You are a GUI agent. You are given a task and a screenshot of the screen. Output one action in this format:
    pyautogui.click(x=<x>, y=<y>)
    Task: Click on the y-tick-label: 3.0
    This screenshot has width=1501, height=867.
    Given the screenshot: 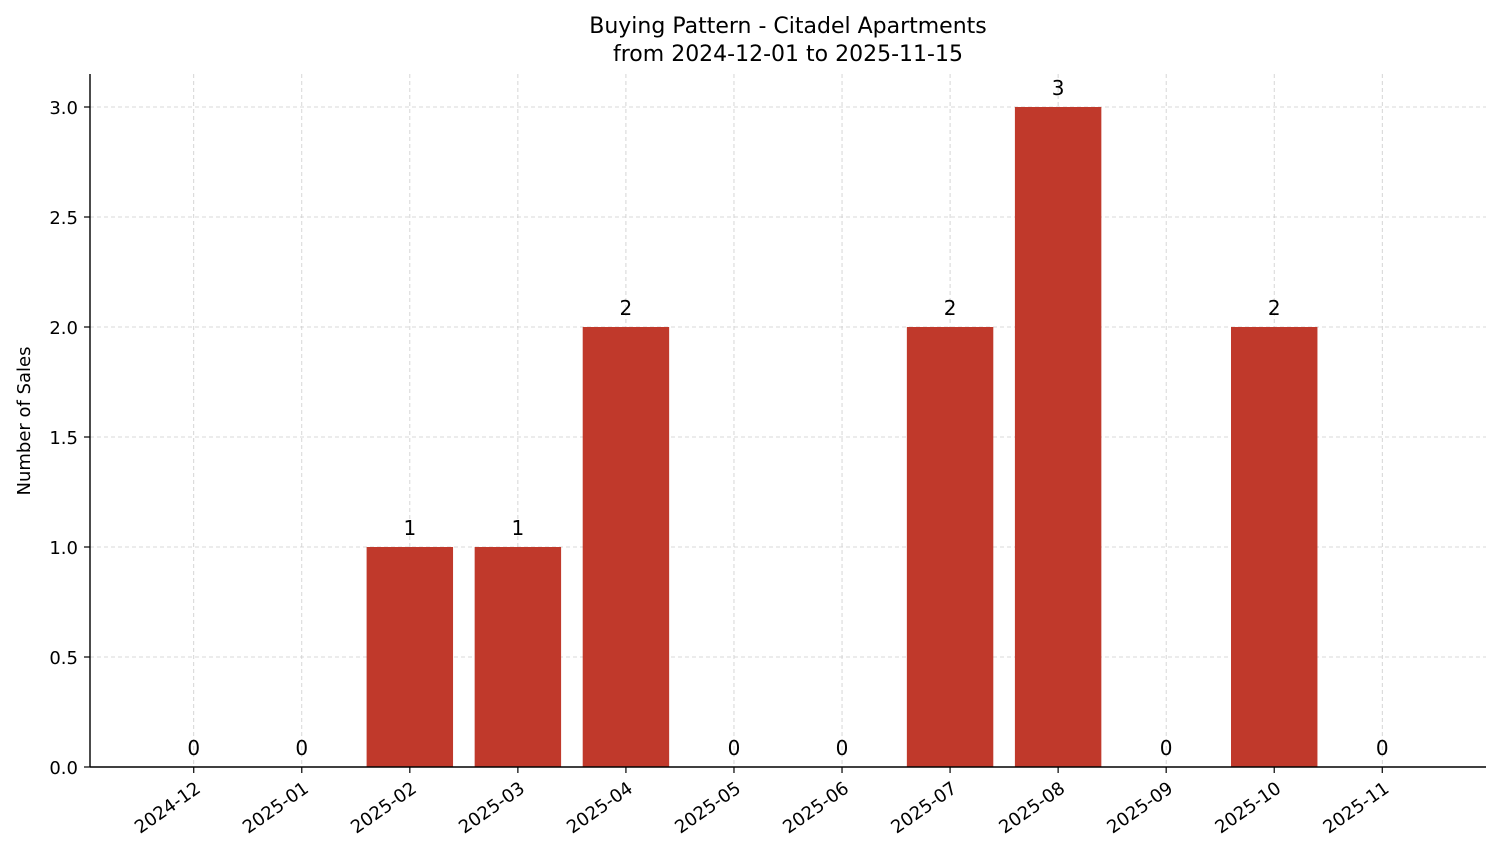 What is the action you would take?
    pyautogui.click(x=63, y=108)
    